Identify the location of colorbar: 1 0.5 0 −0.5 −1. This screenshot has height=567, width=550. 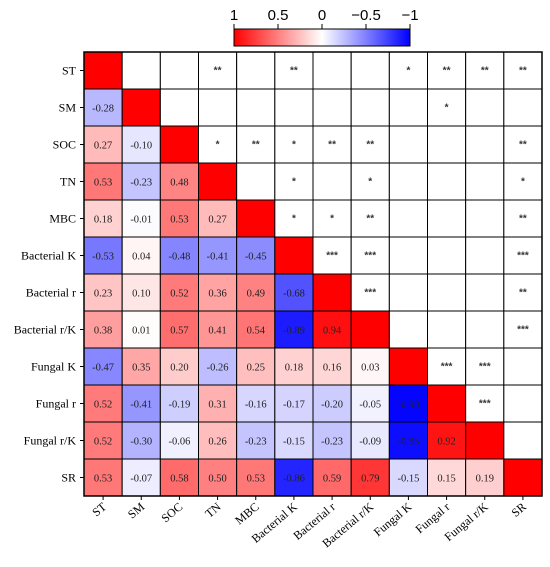
(324, 27).